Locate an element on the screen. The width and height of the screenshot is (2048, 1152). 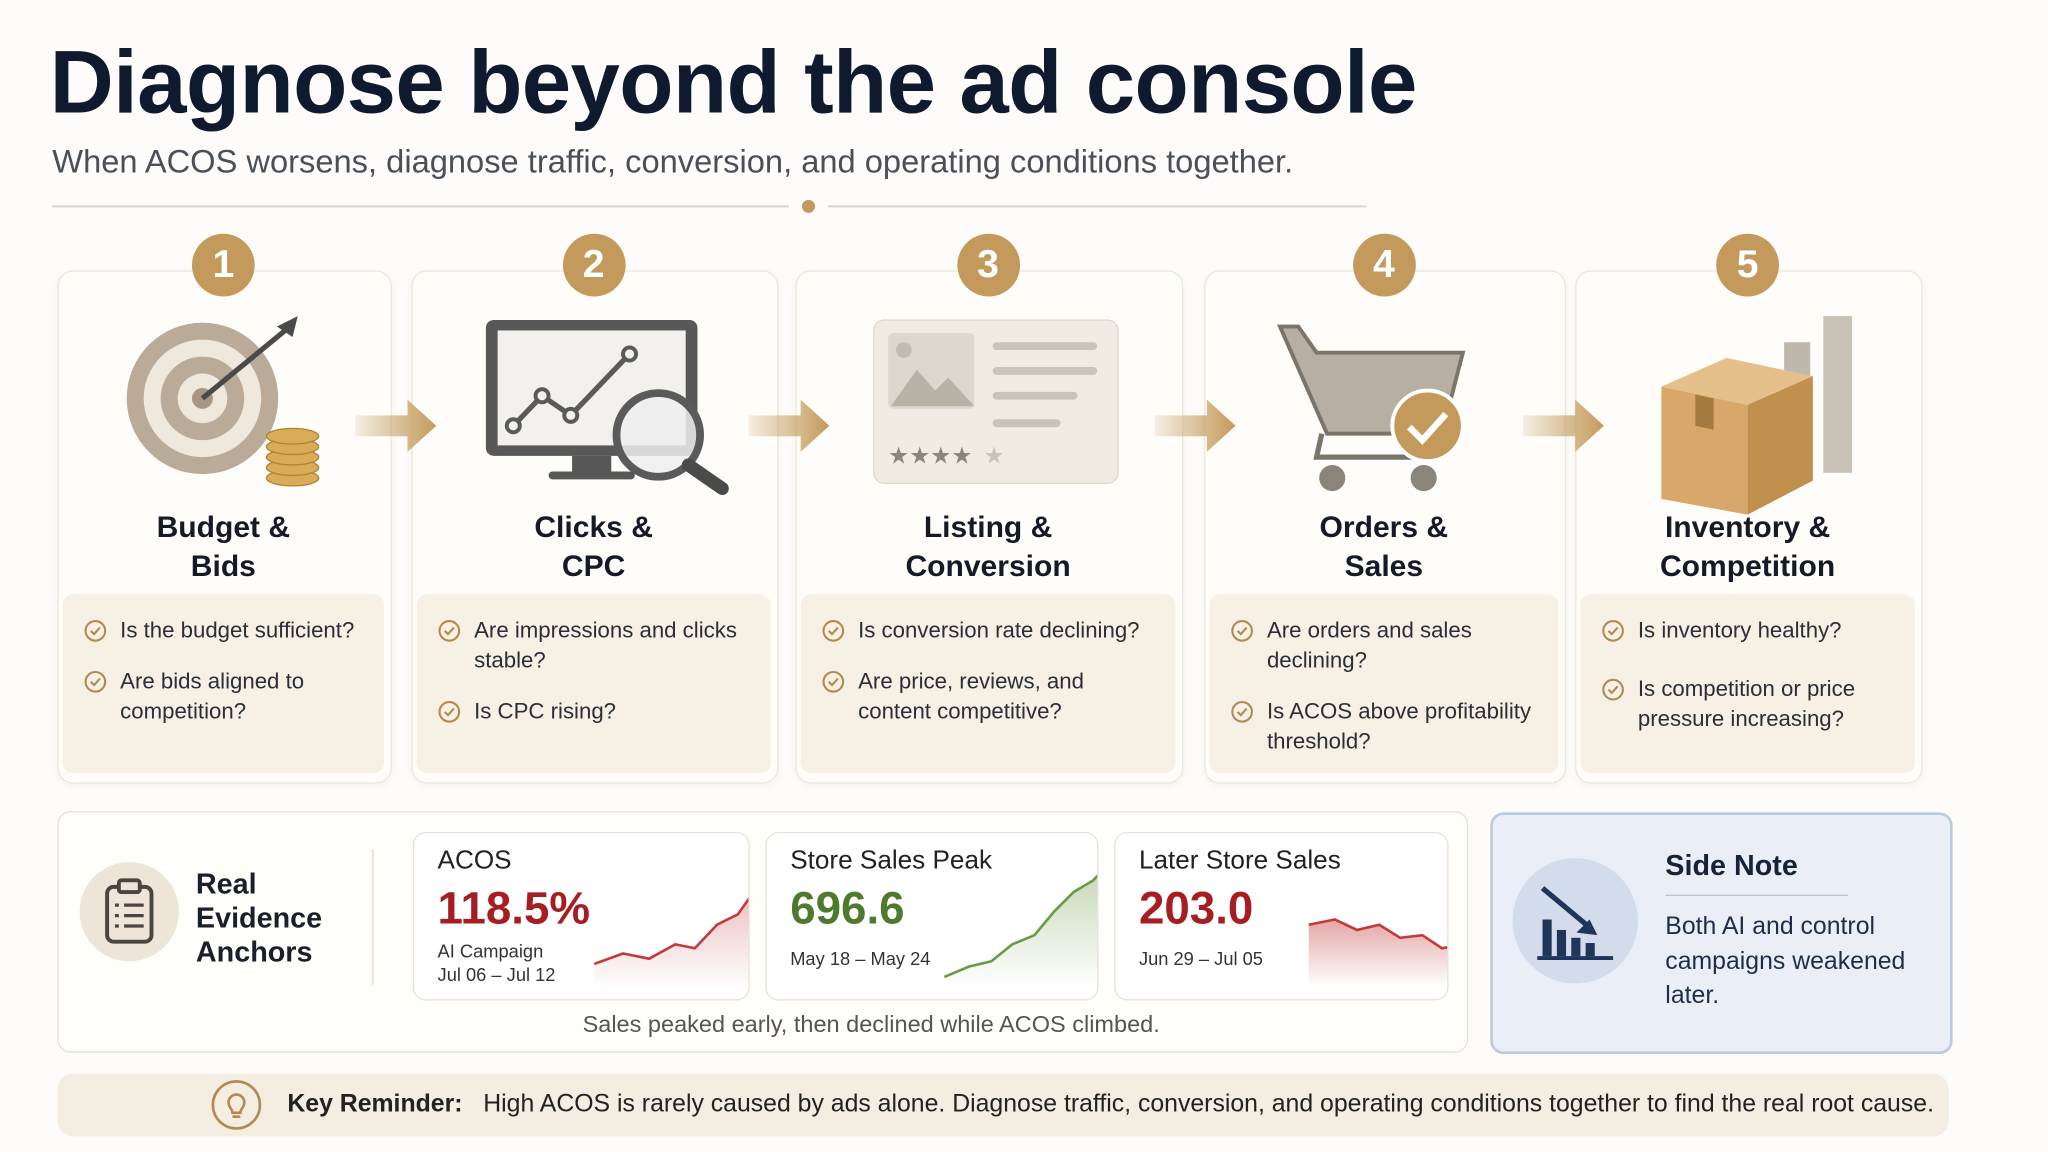
question: Are bids aligned to competition? is located at coordinates (226, 696).